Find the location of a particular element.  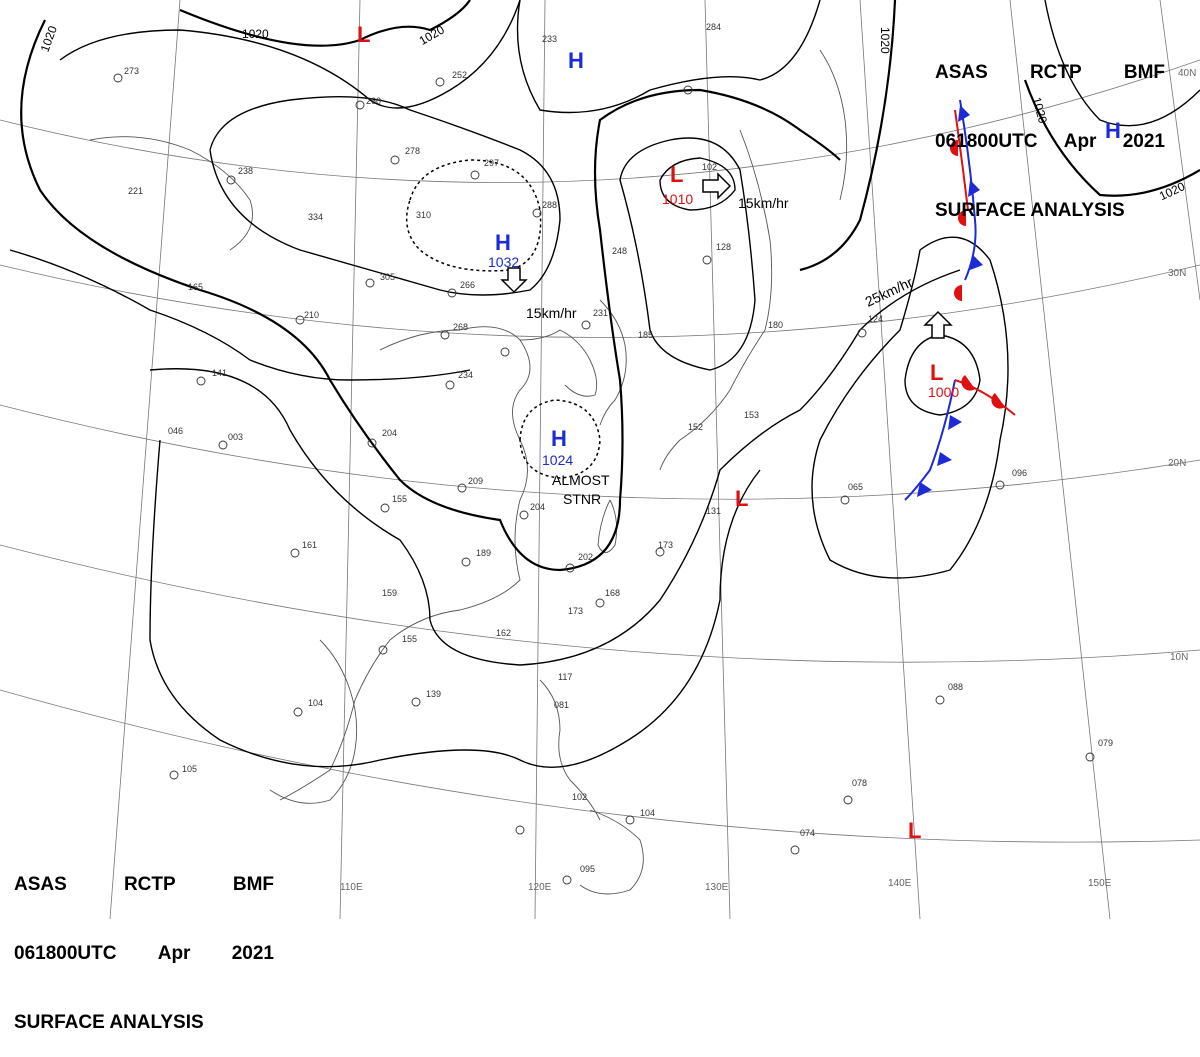

station-pressure-value: 288 is located at coordinates (549, 205).